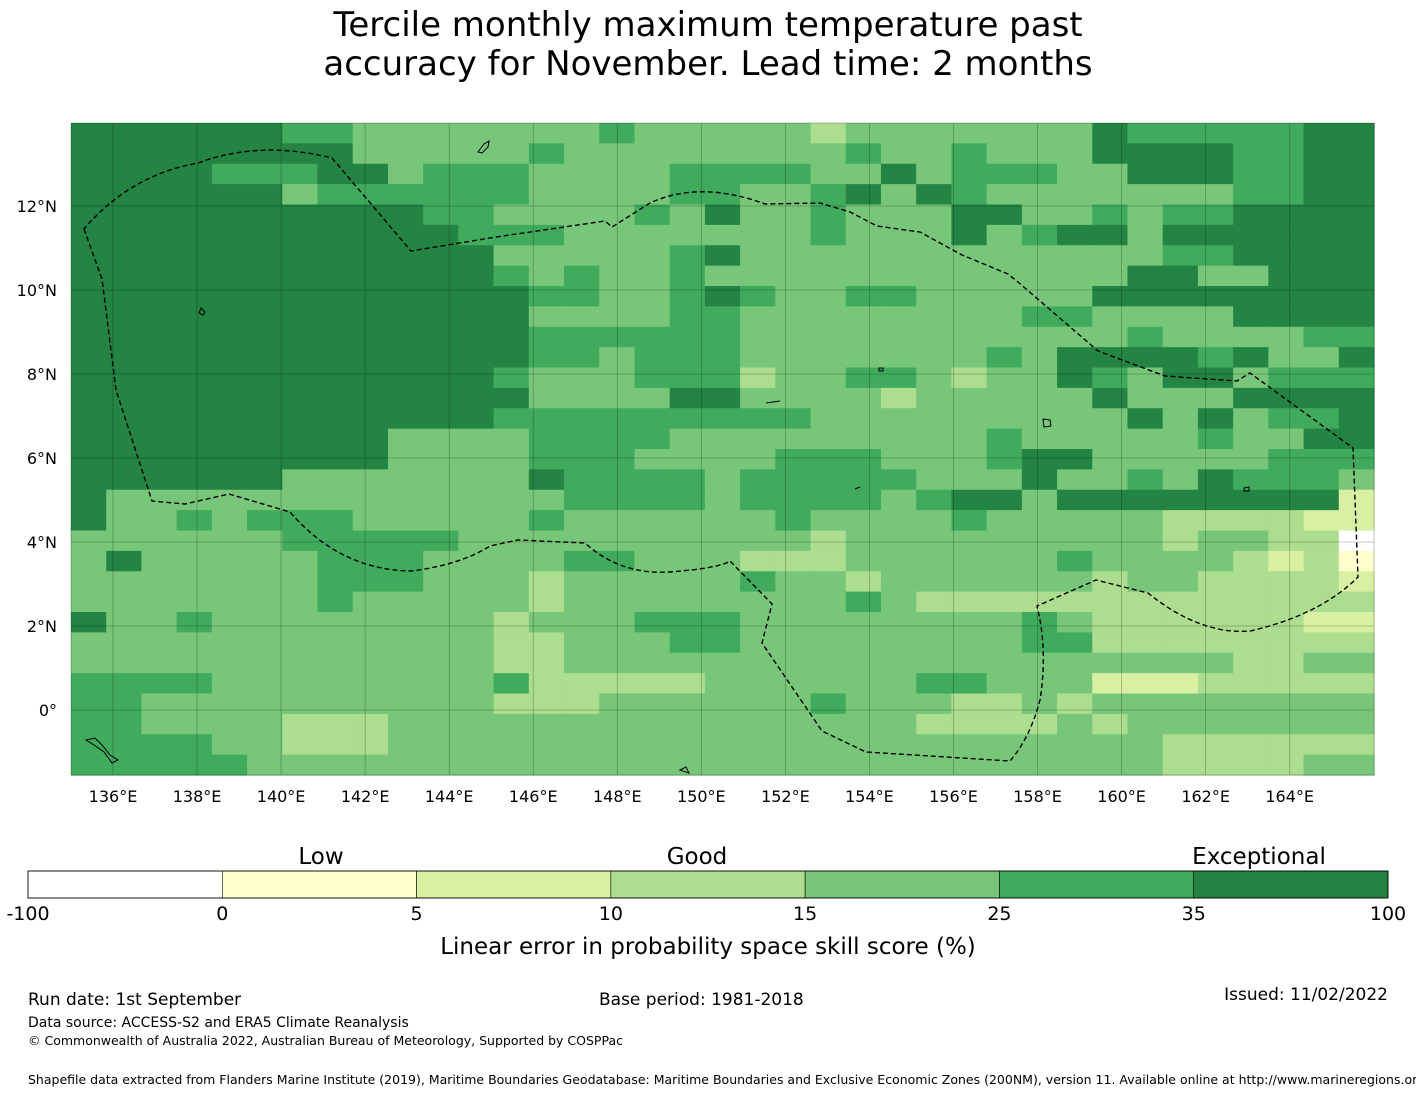 Image resolution: width=1416 pixels, height=1095 pixels. I want to click on lon-tick-label: 154°E, so click(869, 796).